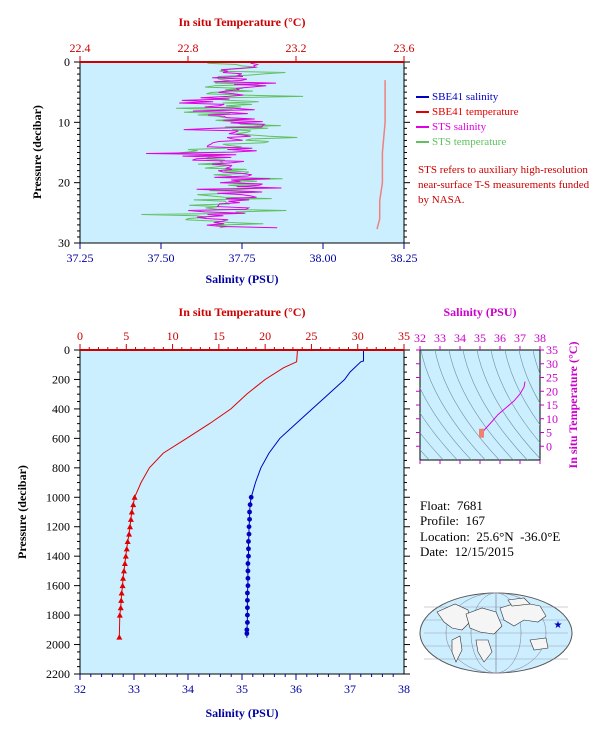  What do you see at coordinates (242, 152) in the screenshot?
I see `plot-area-top` at bounding box center [242, 152].